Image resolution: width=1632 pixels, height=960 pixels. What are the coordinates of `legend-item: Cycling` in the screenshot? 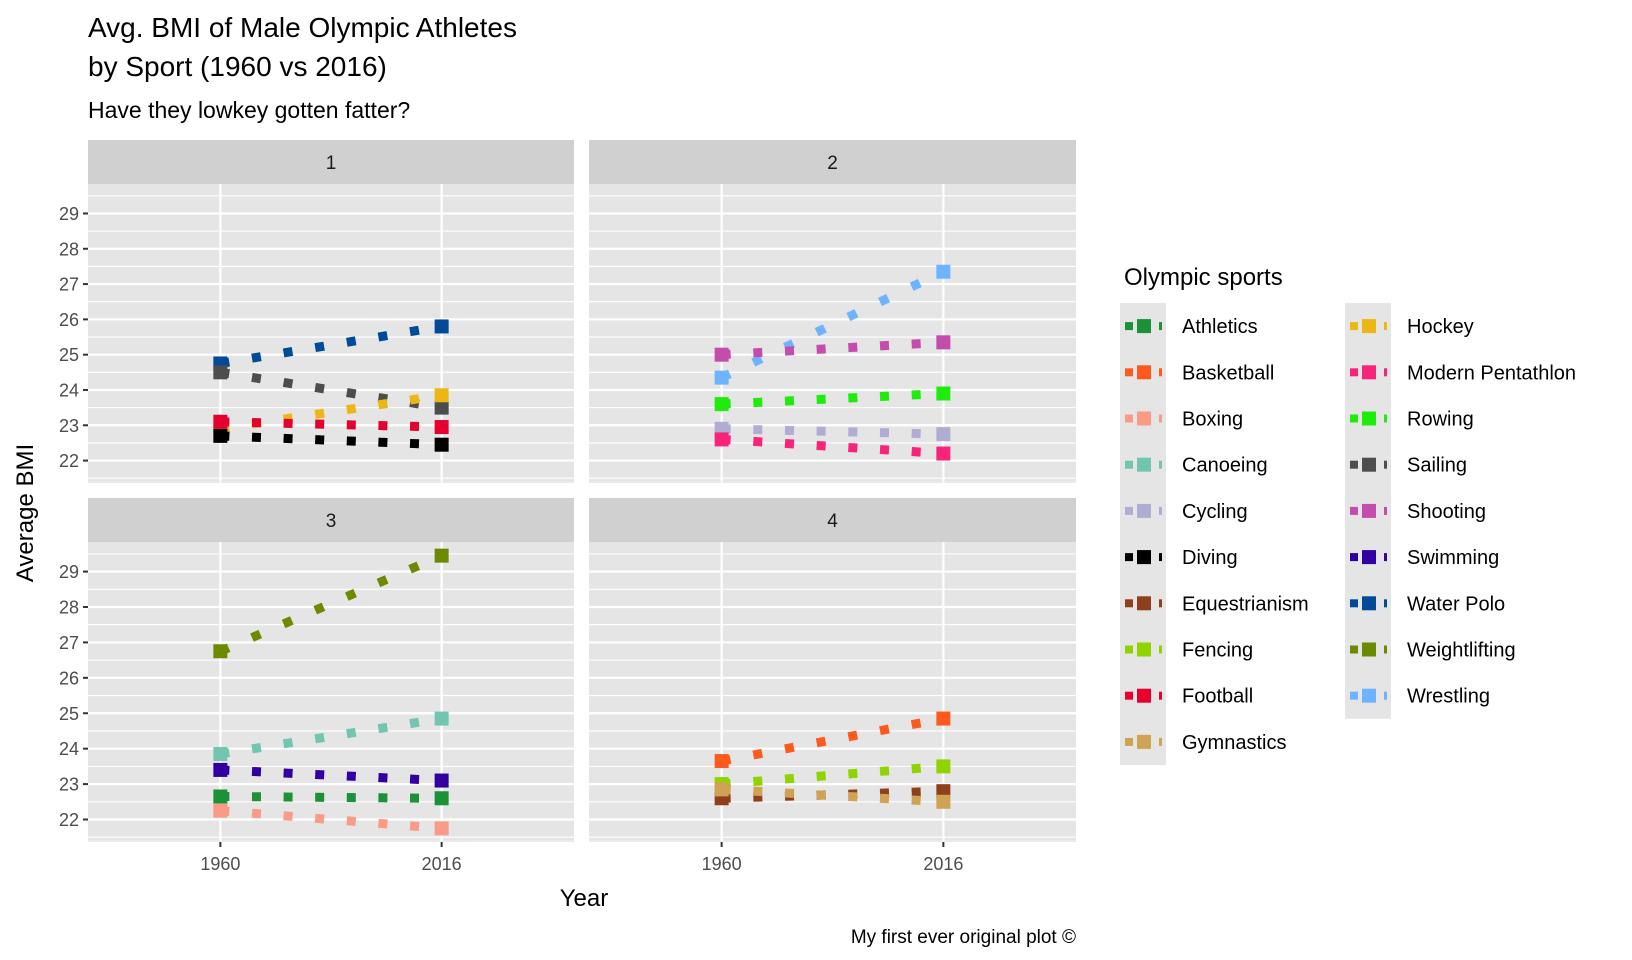 It's located at (1186, 512).